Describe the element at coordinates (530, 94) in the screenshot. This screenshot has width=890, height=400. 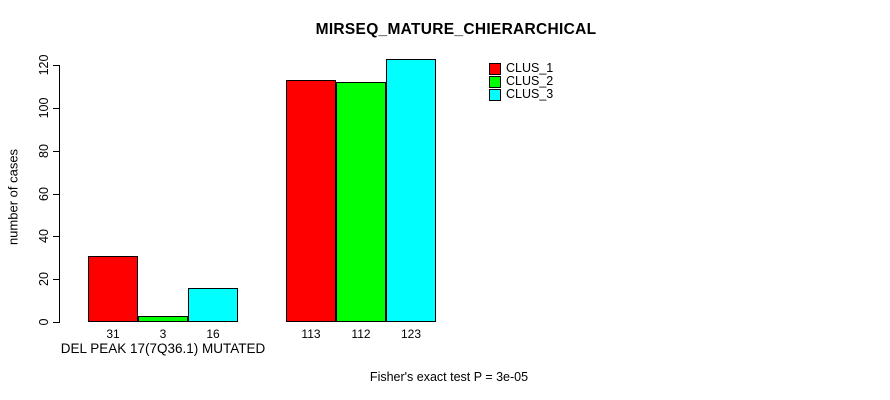
I see `legend-label: CLUS_3` at that location.